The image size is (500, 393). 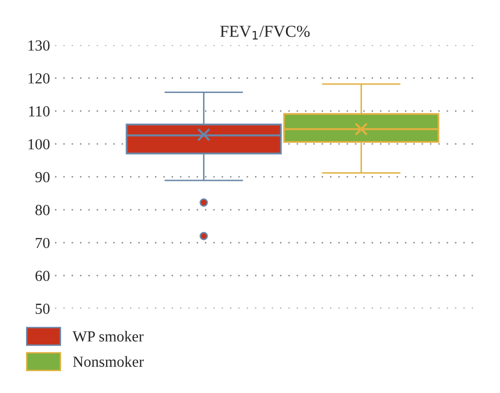 I want to click on y-tick-label: 130, so click(x=39, y=45).